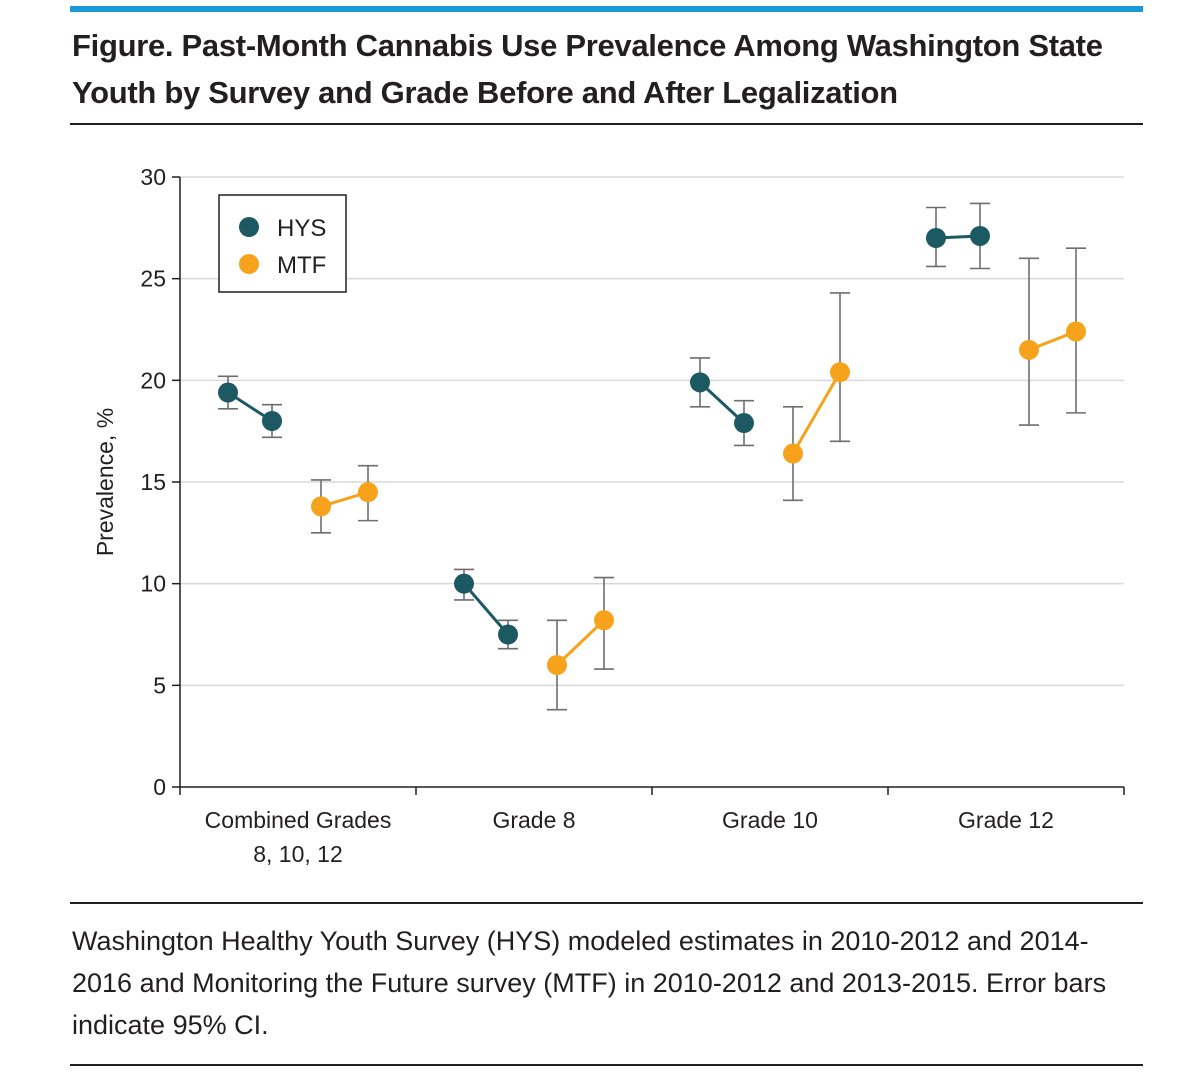 Image resolution: width=1200 pixels, height=1072 pixels. What do you see at coordinates (153, 584) in the screenshot?
I see `y-tick-label: 10` at bounding box center [153, 584].